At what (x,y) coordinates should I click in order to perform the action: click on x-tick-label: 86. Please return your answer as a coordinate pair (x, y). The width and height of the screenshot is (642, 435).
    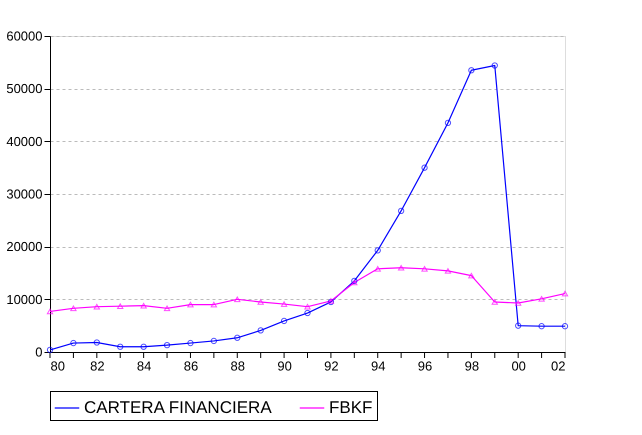
    Looking at the image, I should click on (191, 366).